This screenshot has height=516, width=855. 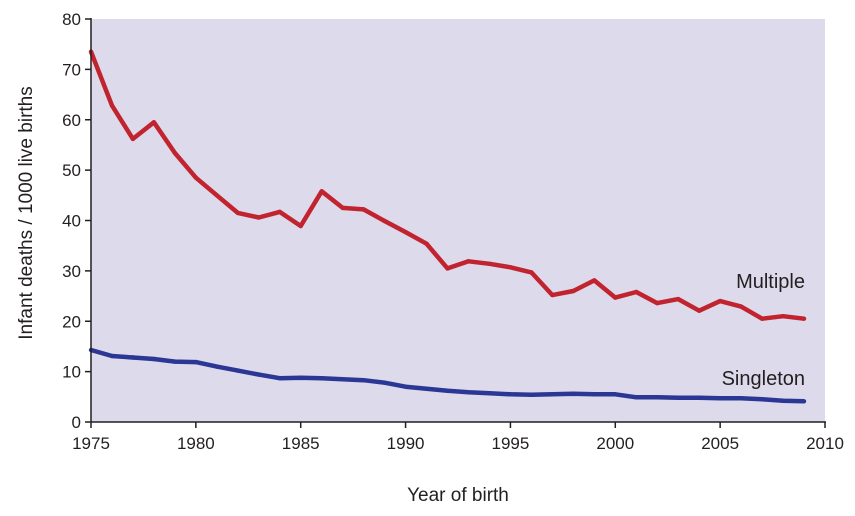 I want to click on y-tick-label: 70, so click(x=71, y=69).